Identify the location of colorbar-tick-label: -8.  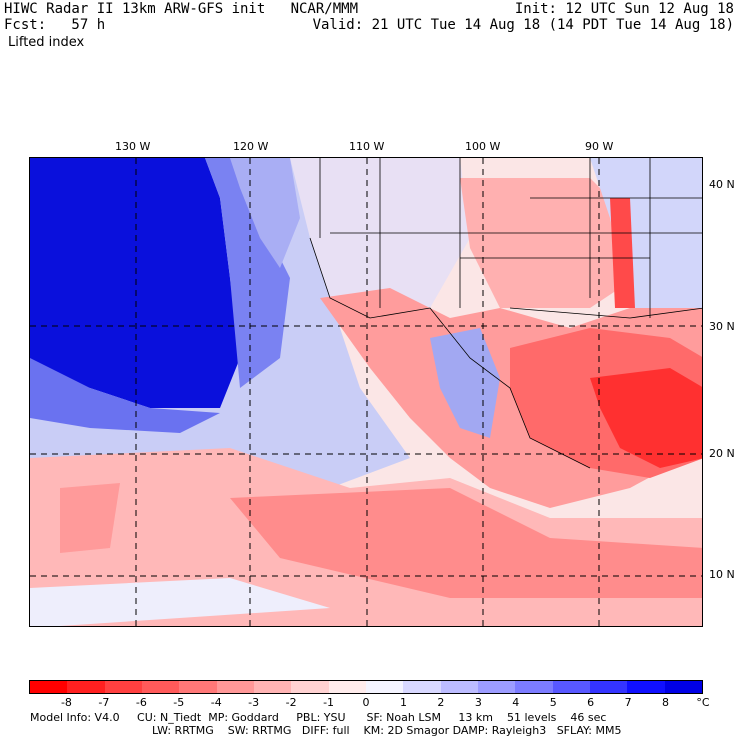
(66, 702).